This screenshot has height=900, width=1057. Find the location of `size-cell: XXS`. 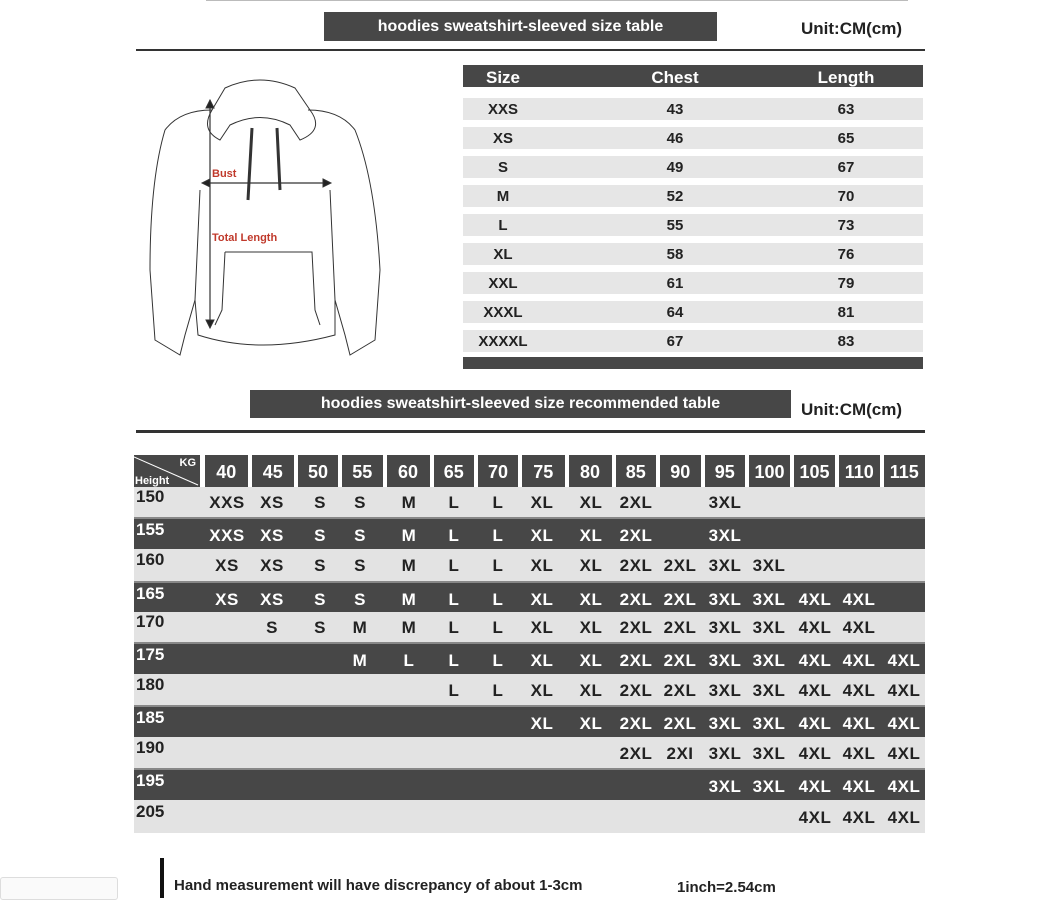

size-cell: XXS is located at coordinates (502, 109).